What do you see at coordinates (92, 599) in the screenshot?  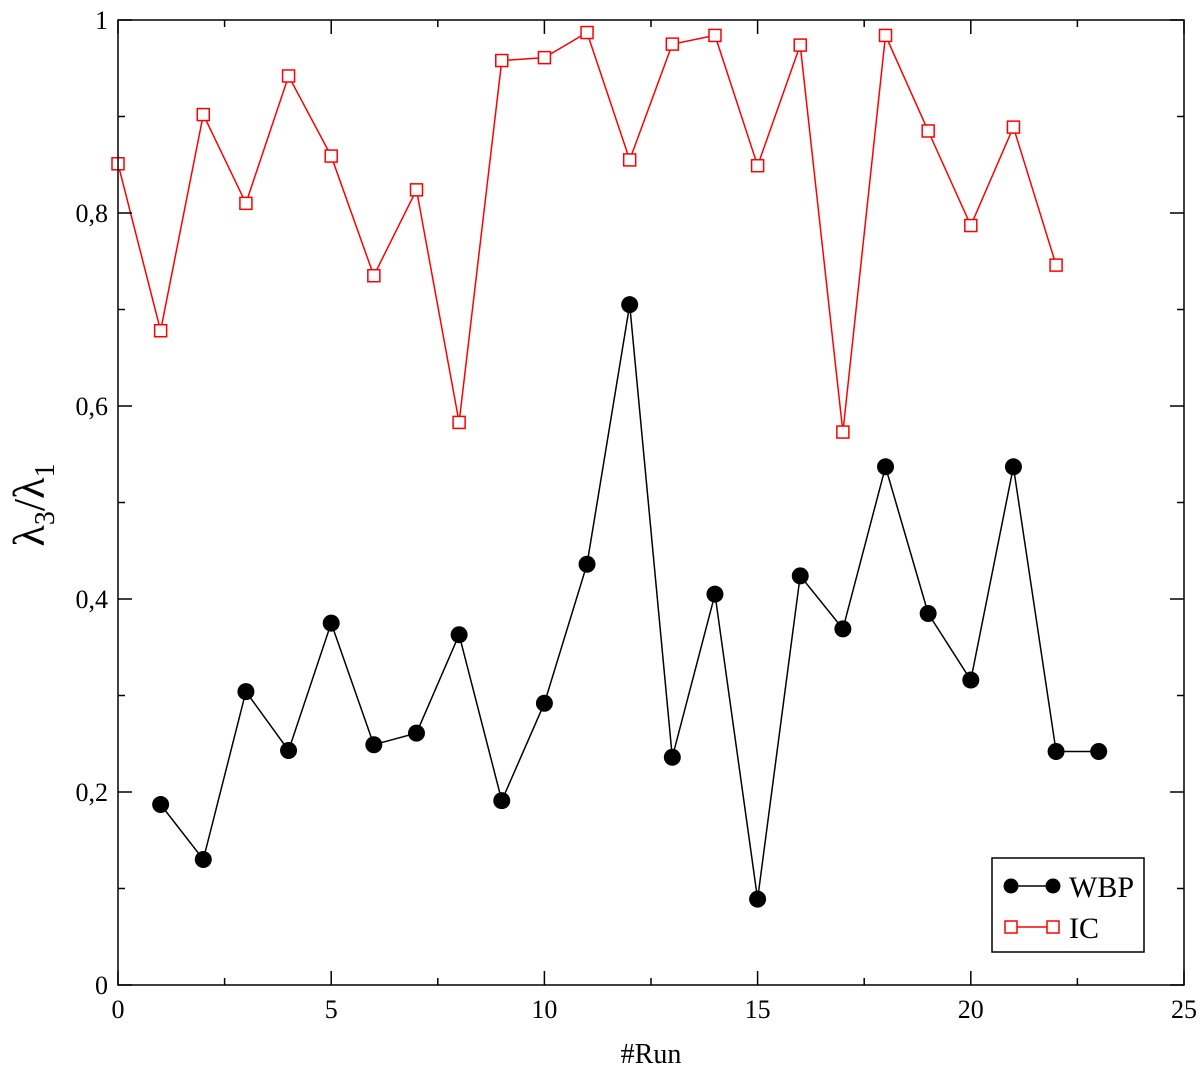 I see `y-tick-label: 0,4` at bounding box center [92, 599].